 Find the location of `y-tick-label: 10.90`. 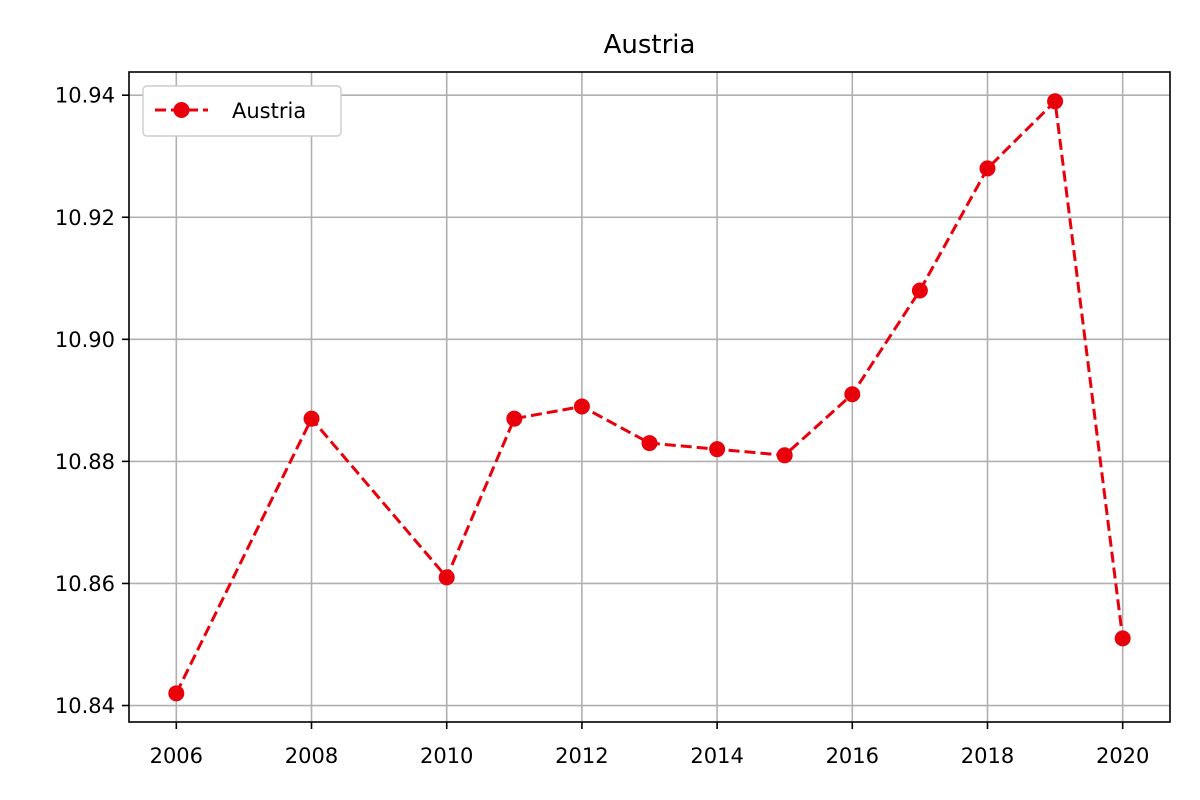

y-tick-label: 10.90 is located at coordinates (85, 340).